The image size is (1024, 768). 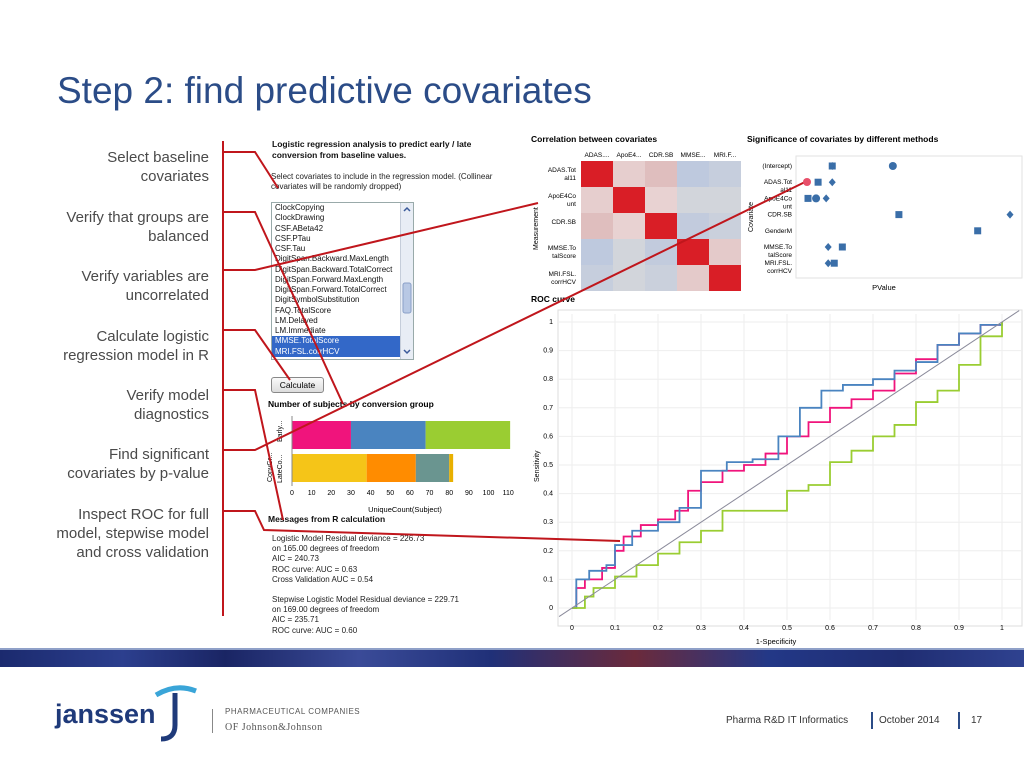 I want to click on step-find-significant: Find significant covariates by p-value, so click(x=109, y=464).